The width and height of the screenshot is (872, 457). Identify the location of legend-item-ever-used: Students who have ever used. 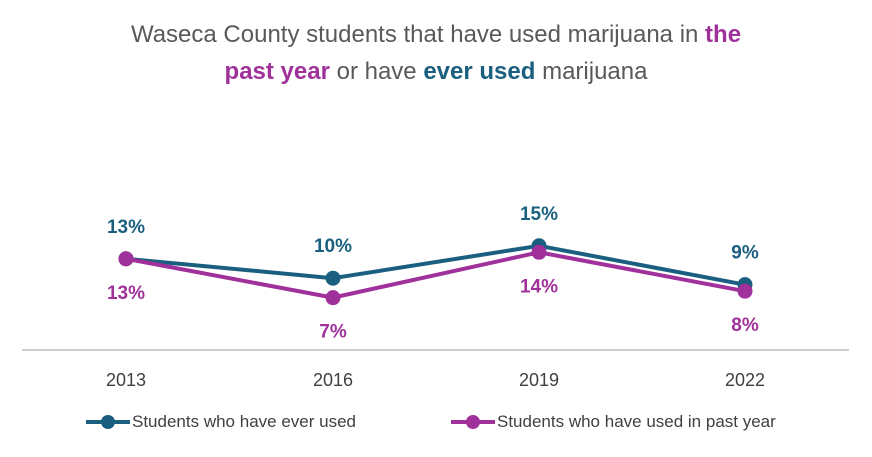
(221, 422).